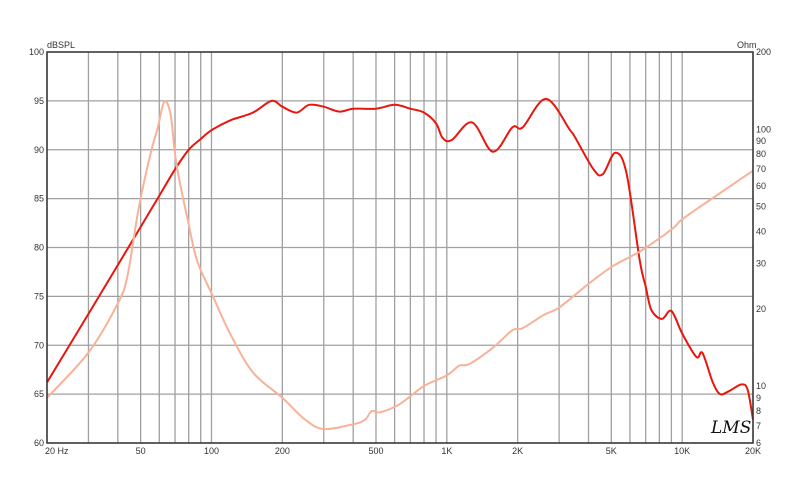 The width and height of the screenshot is (800, 484). What do you see at coordinates (761, 141) in the screenshot?
I see `y-right-tick-label: 90` at bounding box center [761, 141].